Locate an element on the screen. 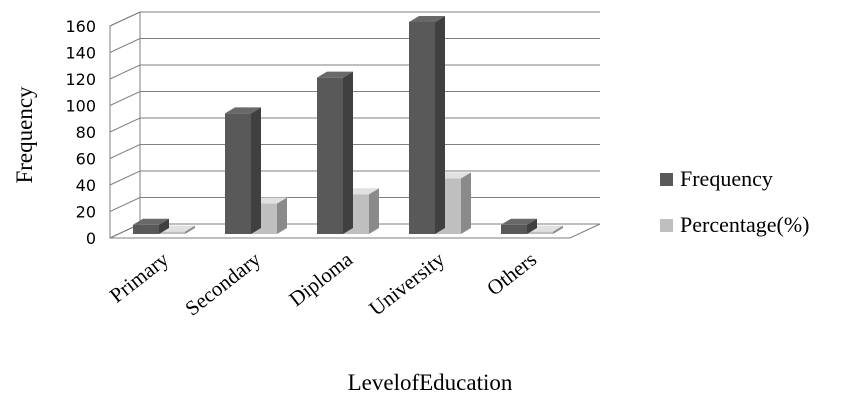 The width and height of the screenshot is (863, 397). bar-university-frequency is located at coordinates (427, 125).